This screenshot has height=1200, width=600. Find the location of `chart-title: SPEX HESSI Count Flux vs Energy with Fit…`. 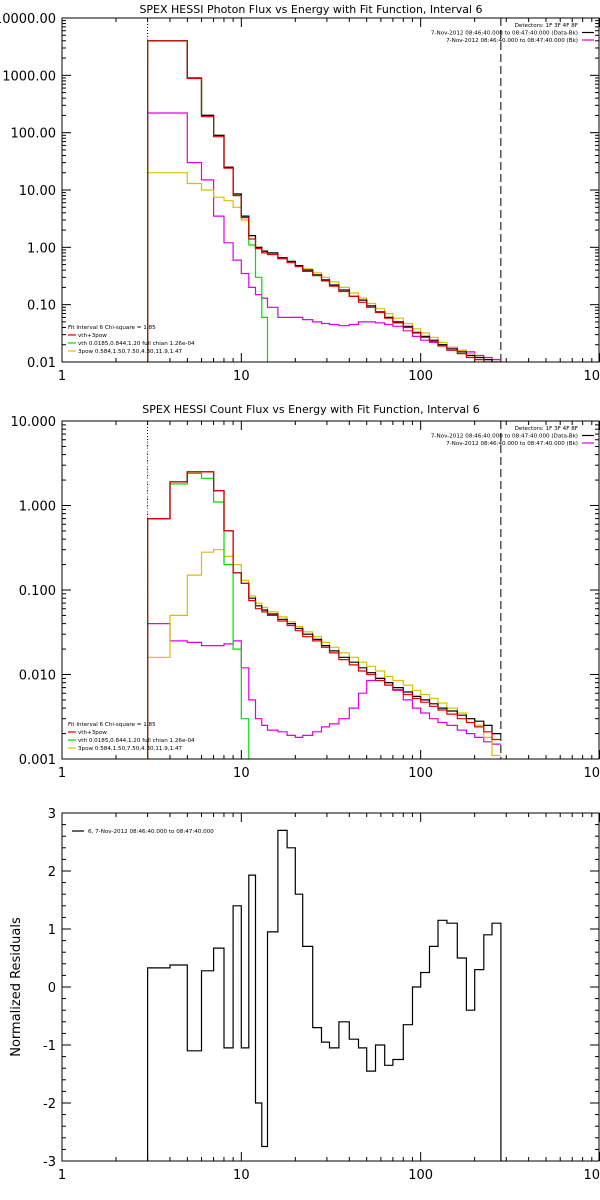

chart-title: SPEX HESSI Count Flux vs Energy with Fit… is located at coordinates (310, 409).